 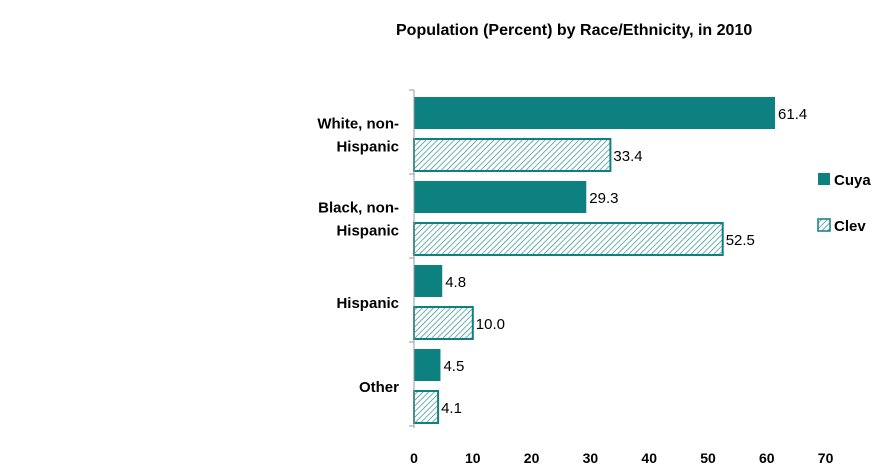 I want to click on legend-label-clev: Clev, so click(x=850, y=226).